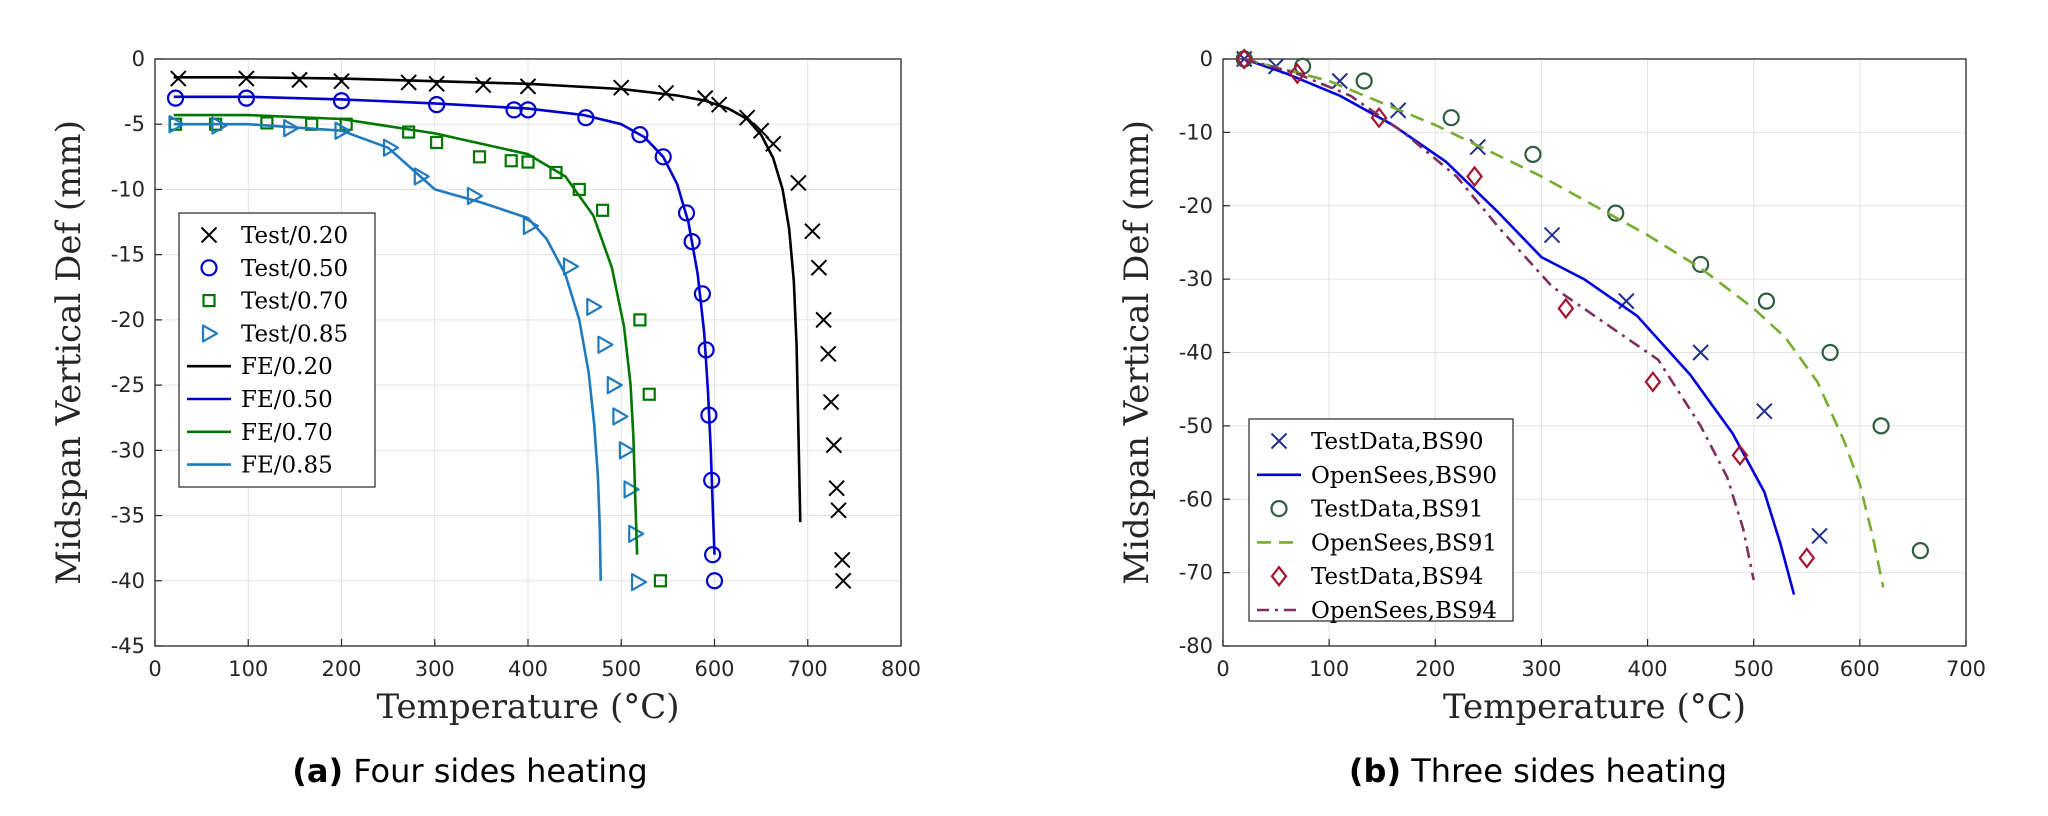 The height and width of the screenshot is (816, 2048). Describe the element at coordinates (128, 320) in the screenshot. I see `panel-a-ytick-label: -20` at that location.